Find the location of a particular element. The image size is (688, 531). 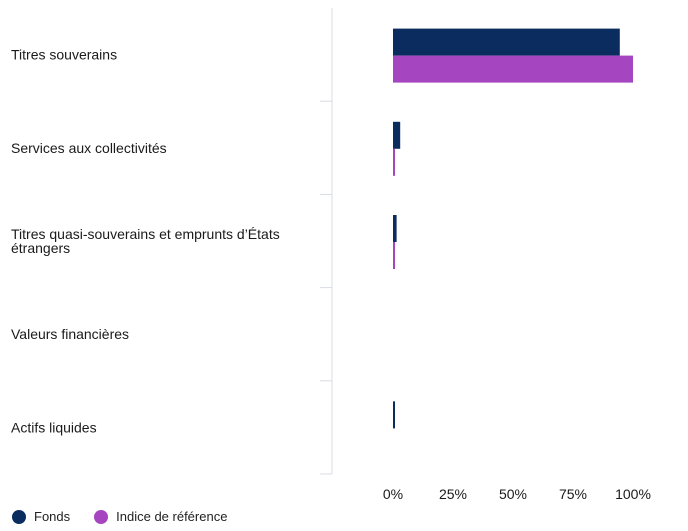

x-tick-labels: 0% 25% 50% 75% 100% is located at coordinates (517, 494).